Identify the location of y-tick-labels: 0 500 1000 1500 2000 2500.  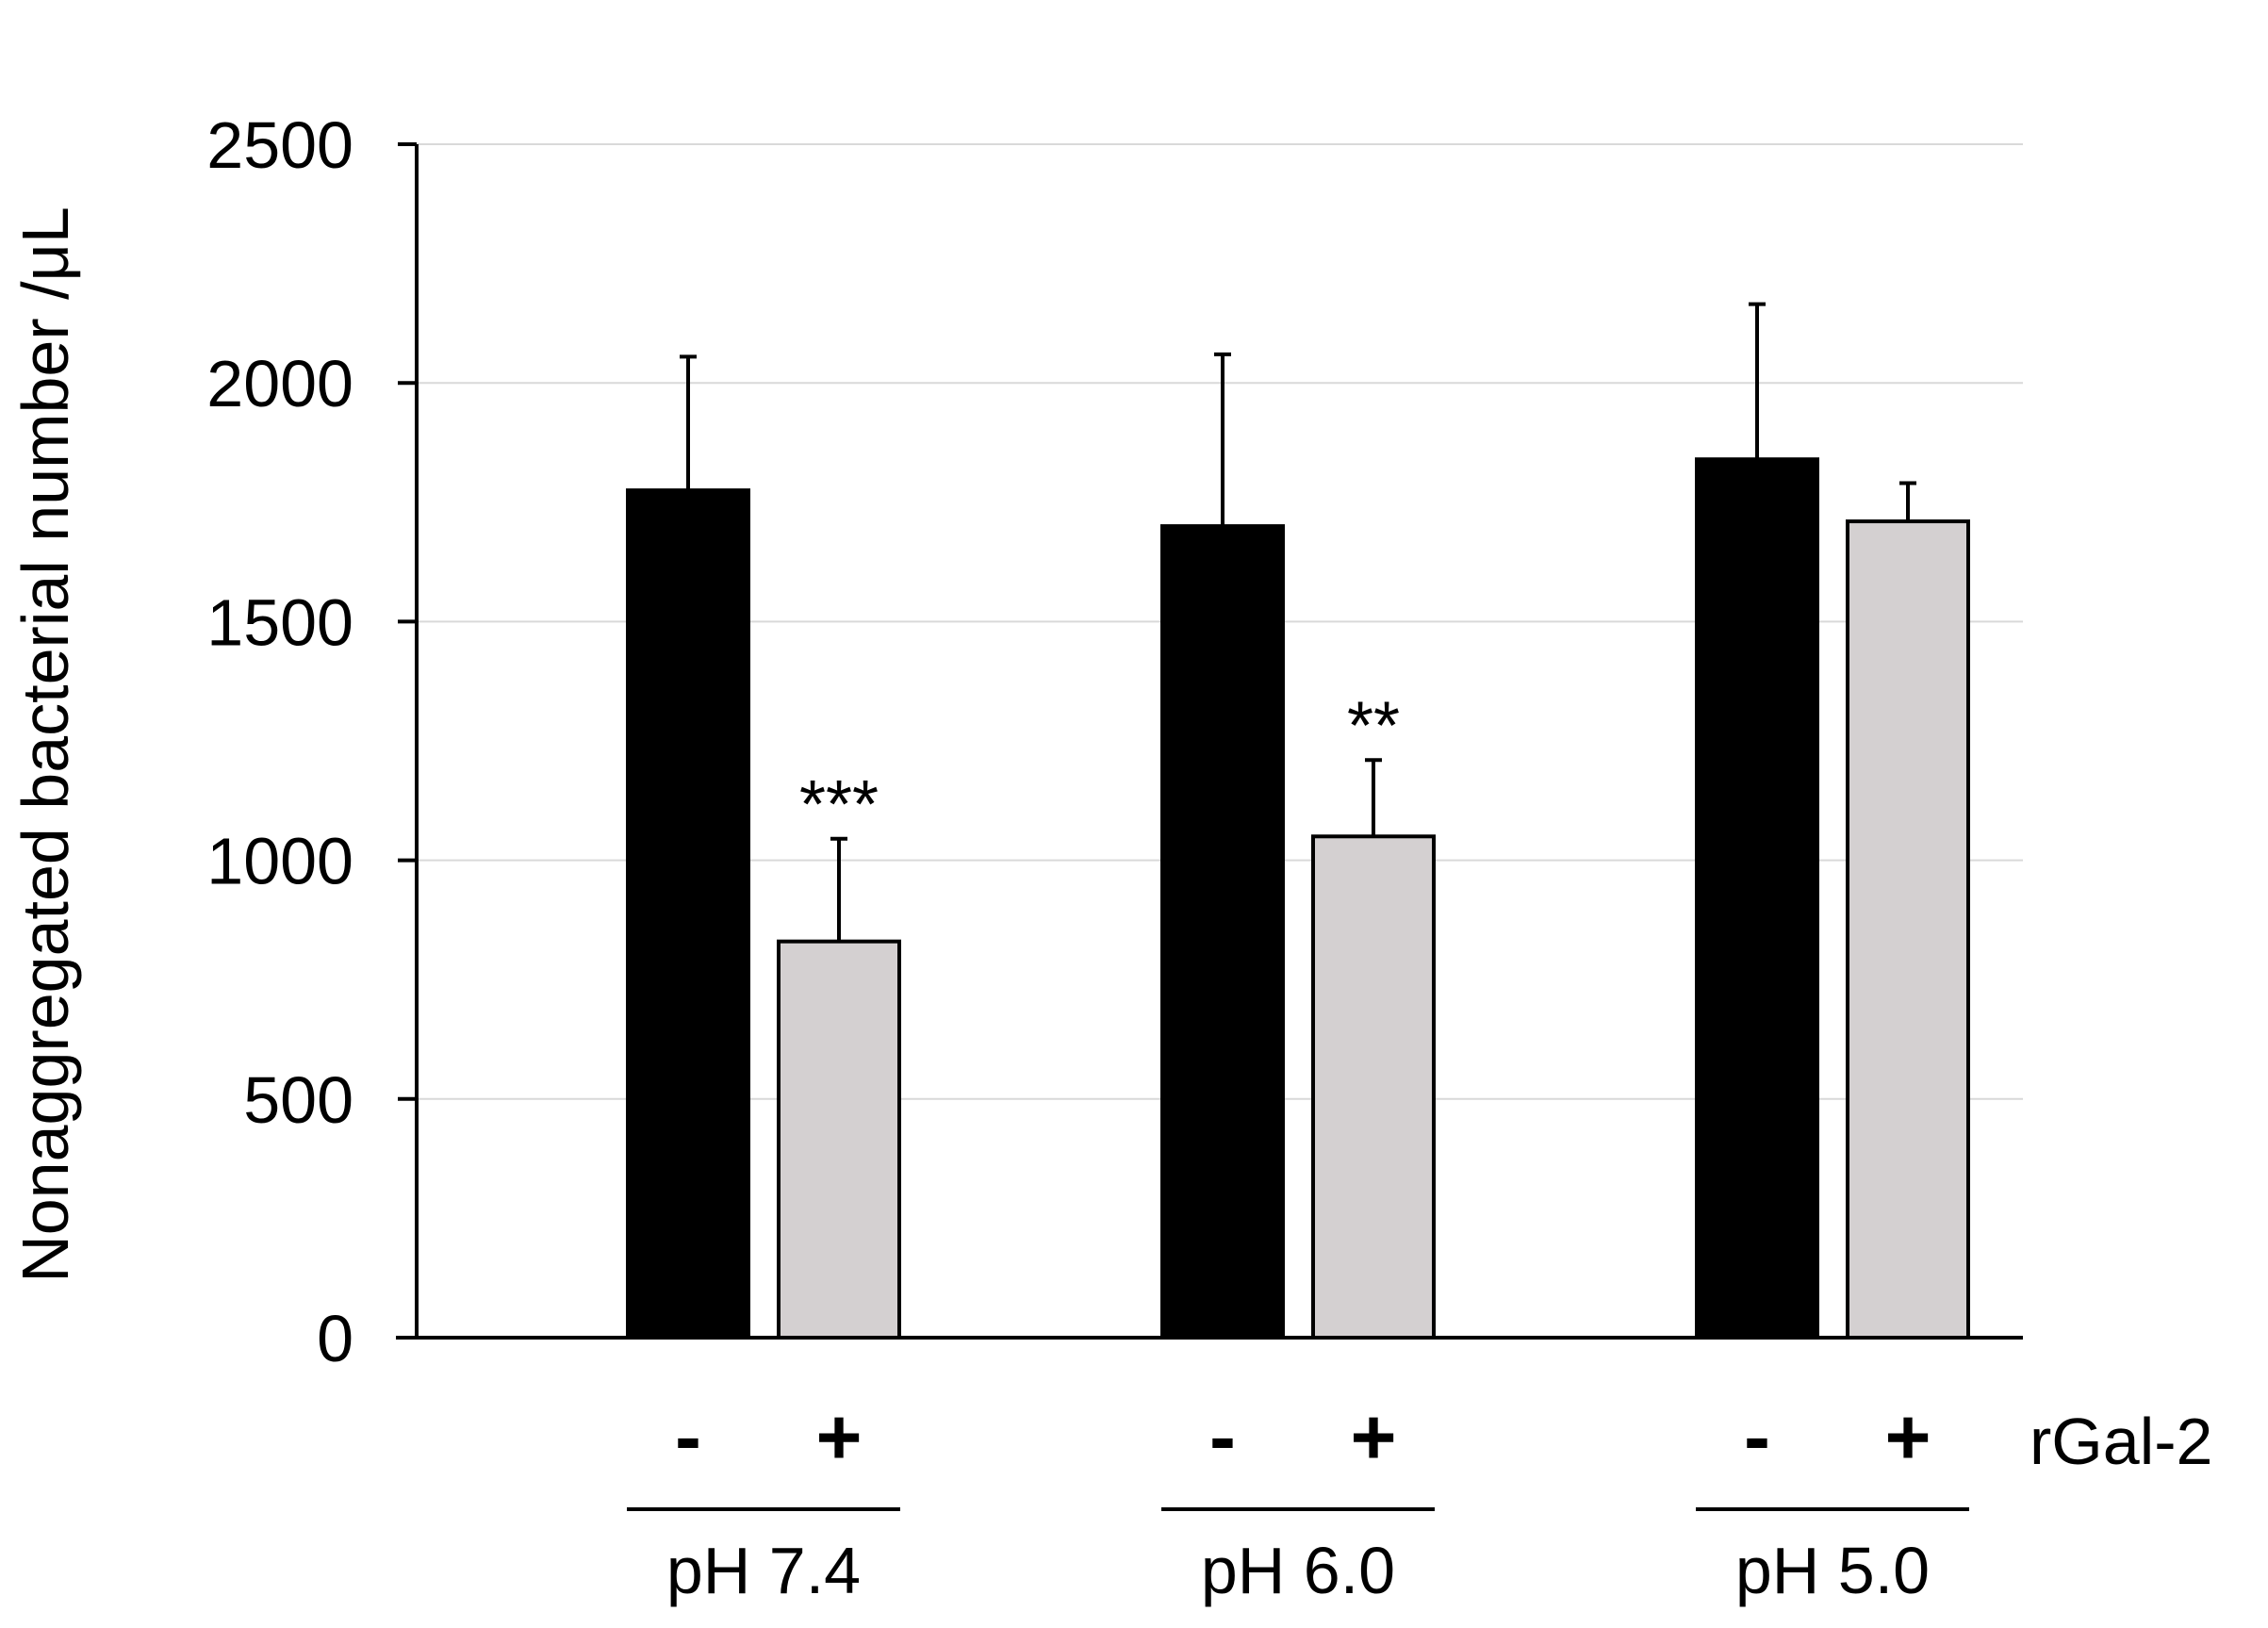
(279, 741).